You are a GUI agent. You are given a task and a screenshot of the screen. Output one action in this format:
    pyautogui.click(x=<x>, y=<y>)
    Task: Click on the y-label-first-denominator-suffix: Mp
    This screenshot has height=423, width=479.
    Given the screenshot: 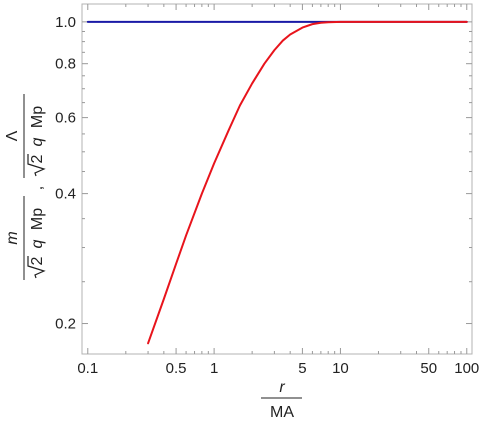 What is the action you would take?
    pyautogui.click(x=37, y=219)
    